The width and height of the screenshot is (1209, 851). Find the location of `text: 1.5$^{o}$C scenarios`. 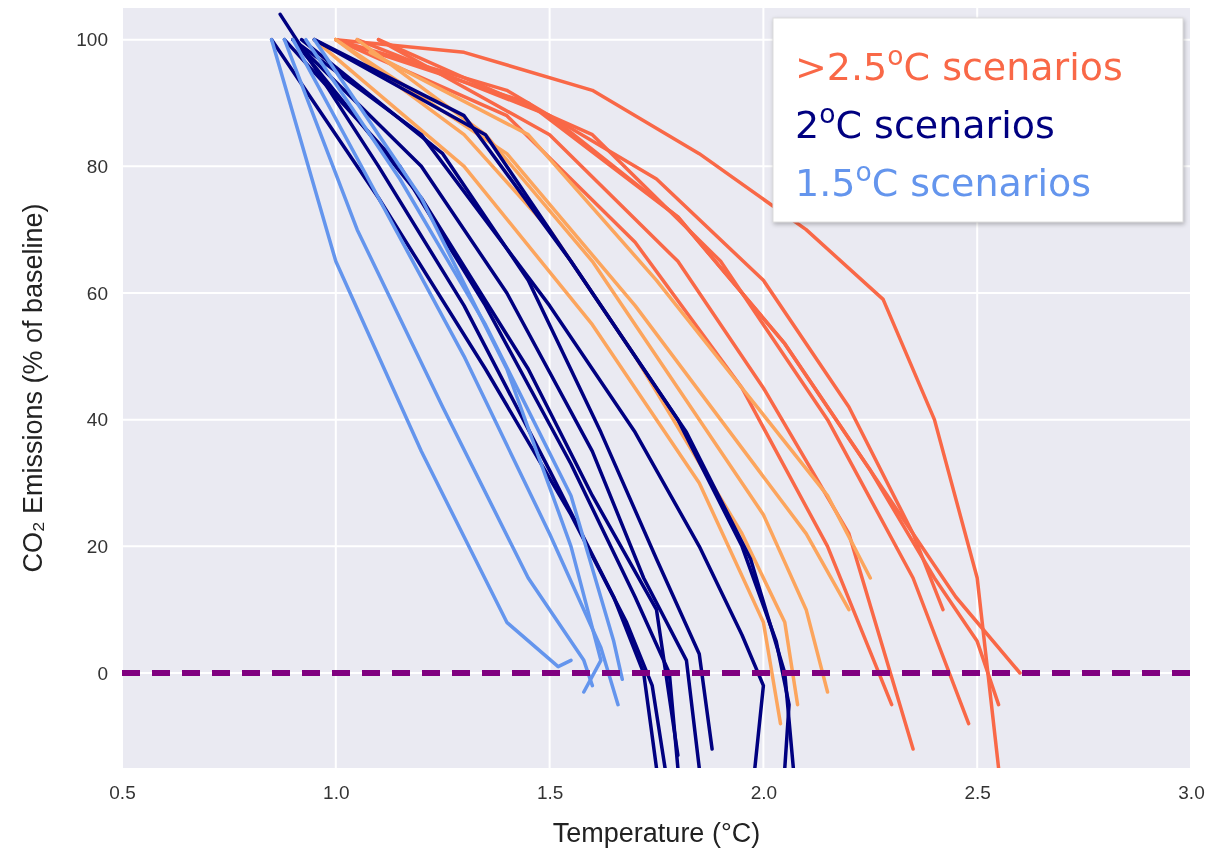

text: 1.5$^{o}$C scenarios is located at coordinates (943, 180).